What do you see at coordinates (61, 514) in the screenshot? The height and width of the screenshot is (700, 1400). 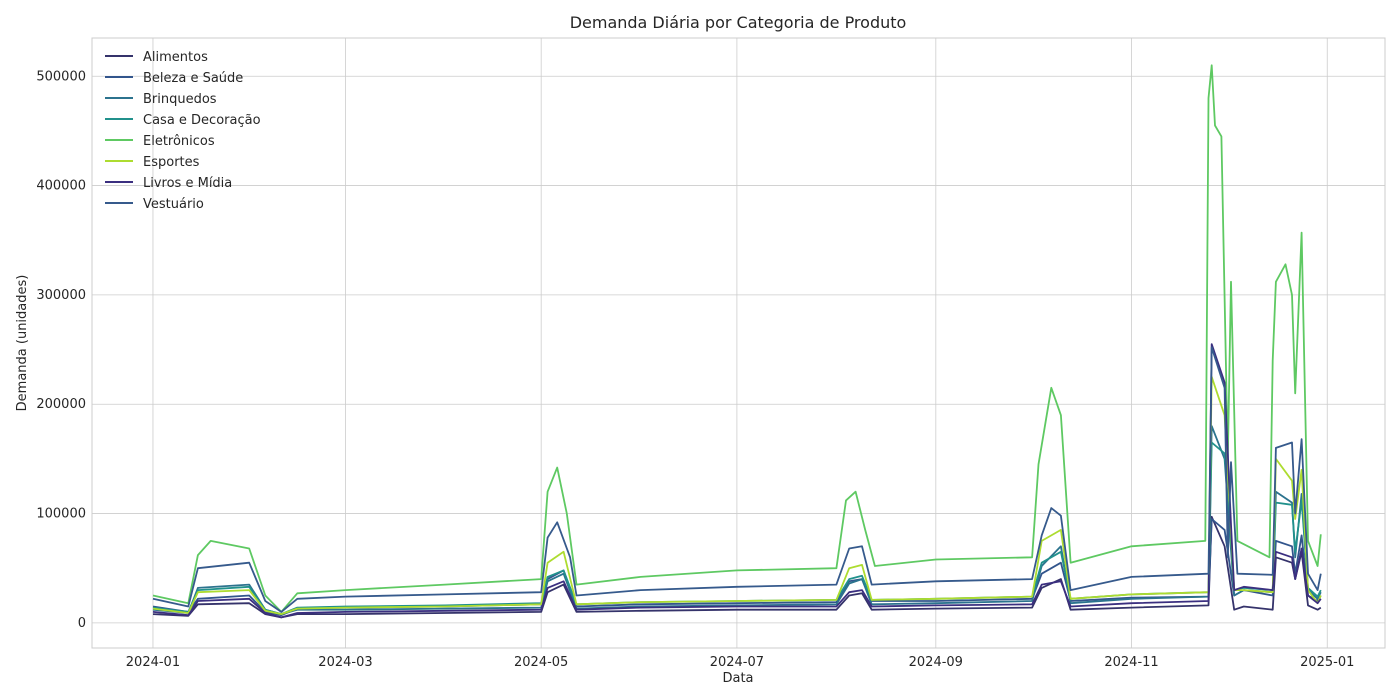 I see `y-tick-label: 100000` at bounding box center [61, 514].